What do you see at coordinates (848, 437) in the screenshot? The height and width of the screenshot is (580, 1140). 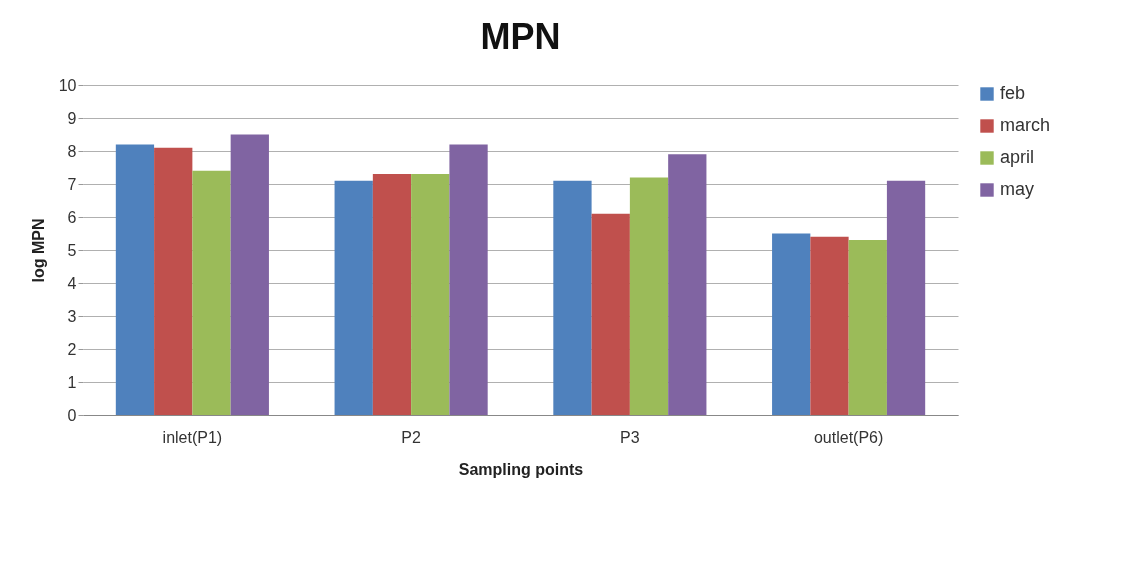 I see `x-tick-label: outlet(P6)` at bounding box center [848, 437].